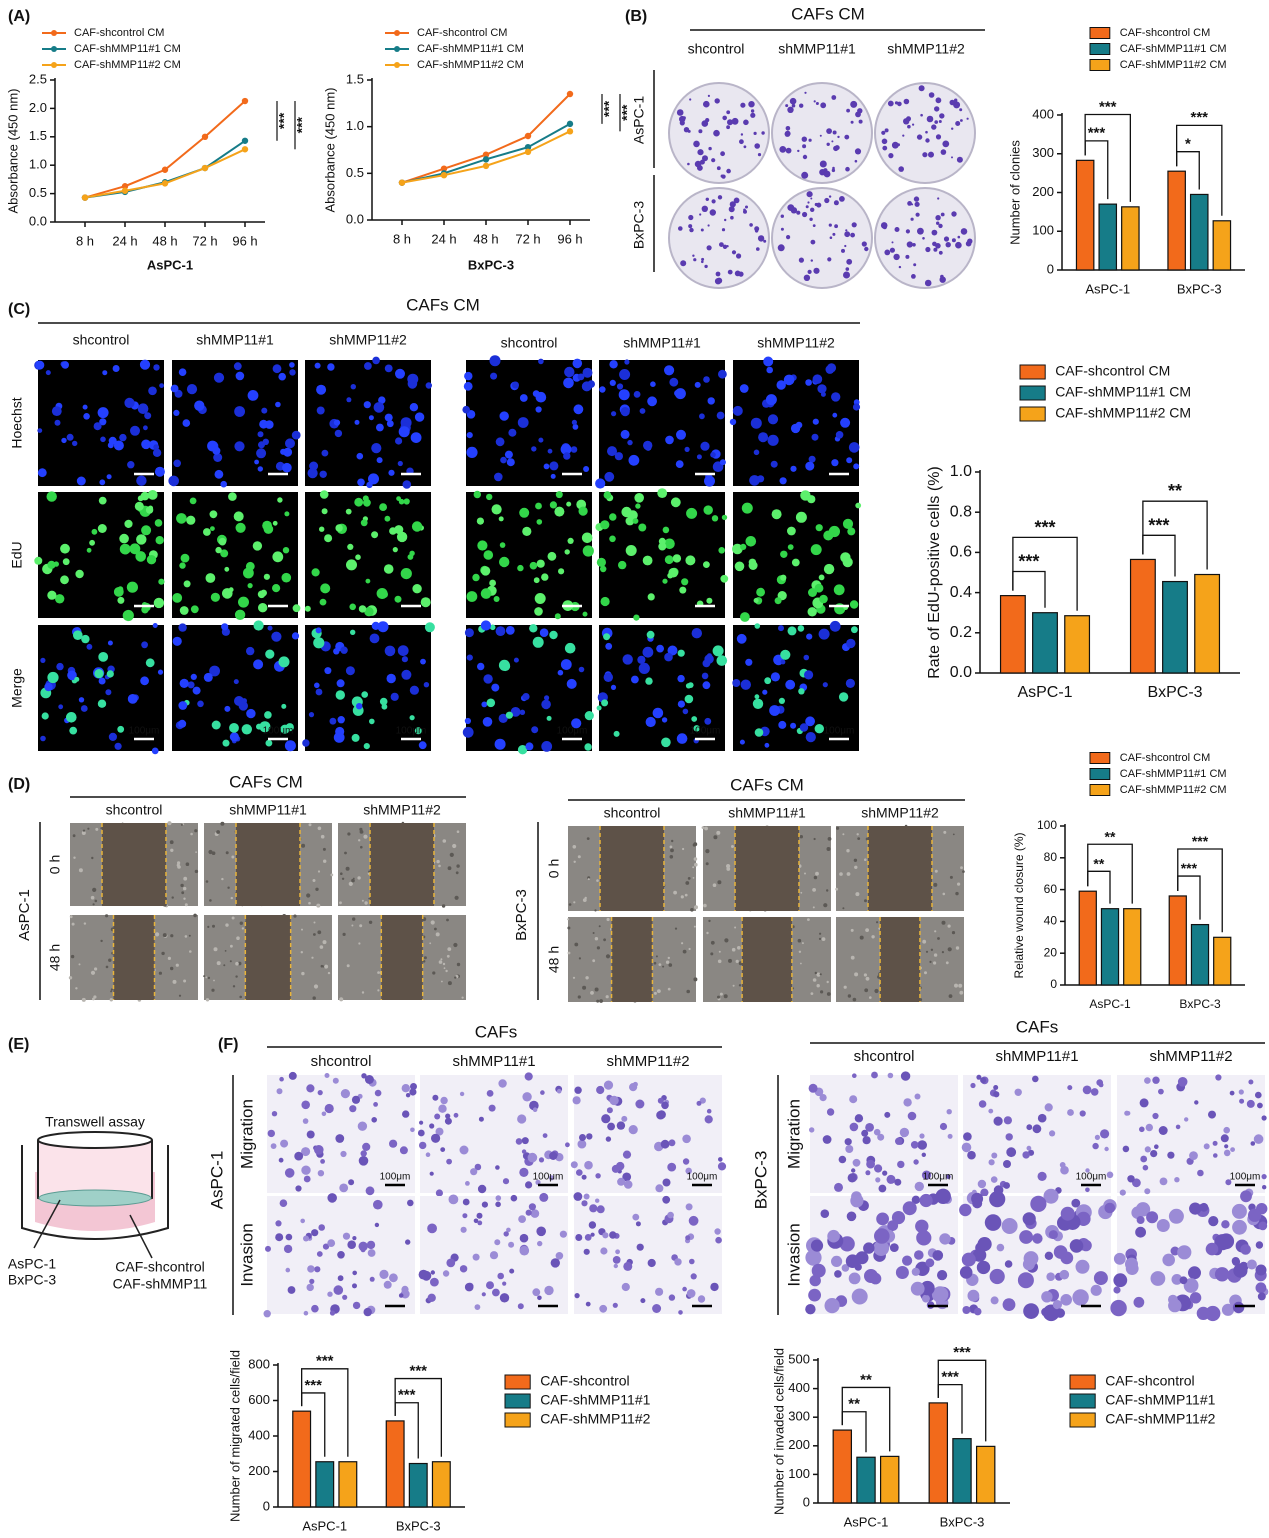  What do you see at coordinates (302, 124) in the screenshot?
I see `significance: ***` at bounding box center [302, 124].